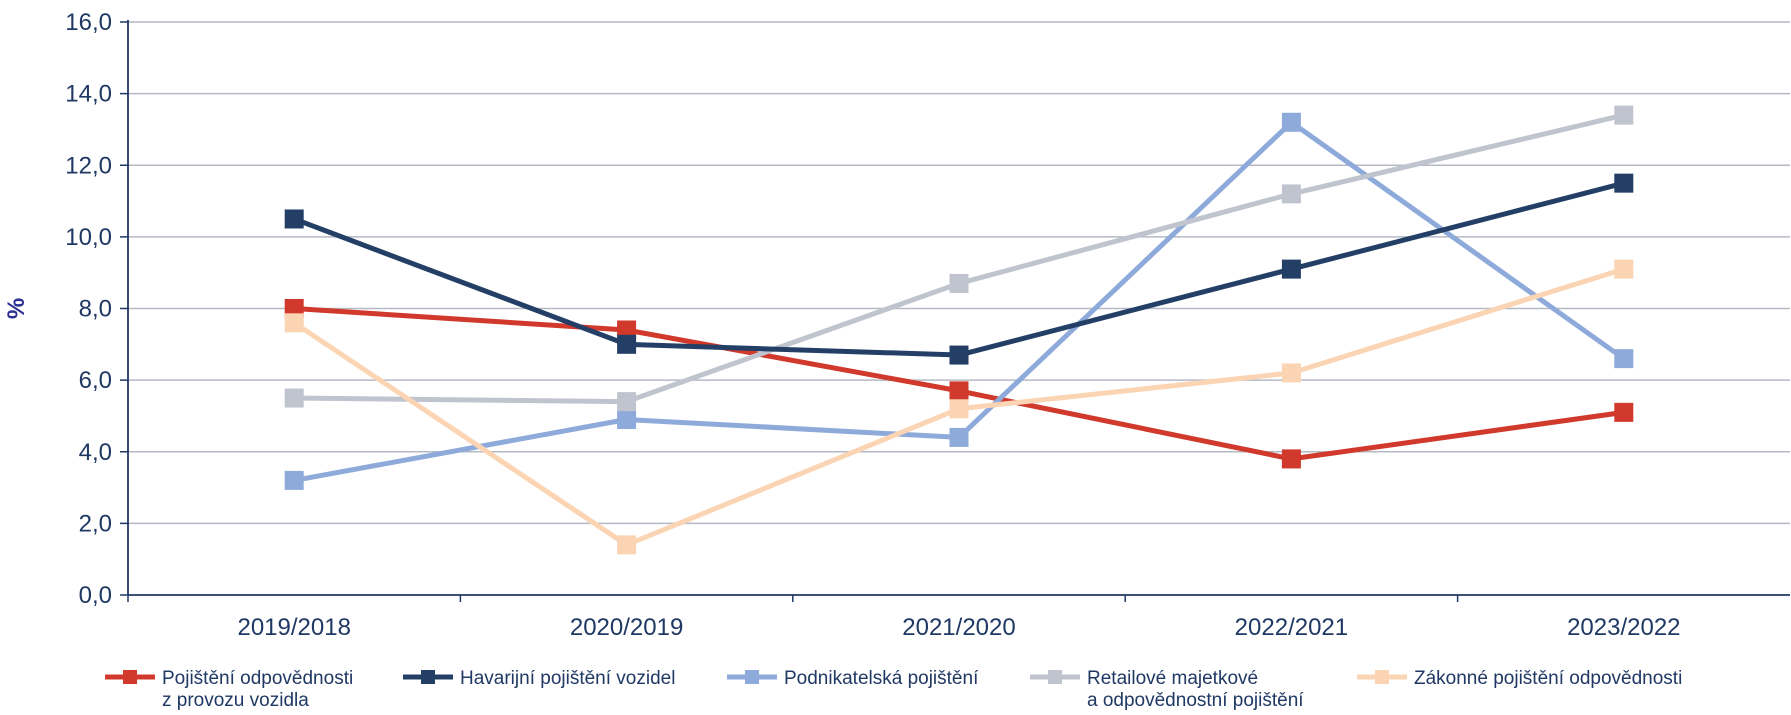 This screenshot has height=715, width=1791. What do you see at coordinates (88, 237) in the screenshot?
I see `y-tick-label: 10,0` at bounding box center [88, 237].